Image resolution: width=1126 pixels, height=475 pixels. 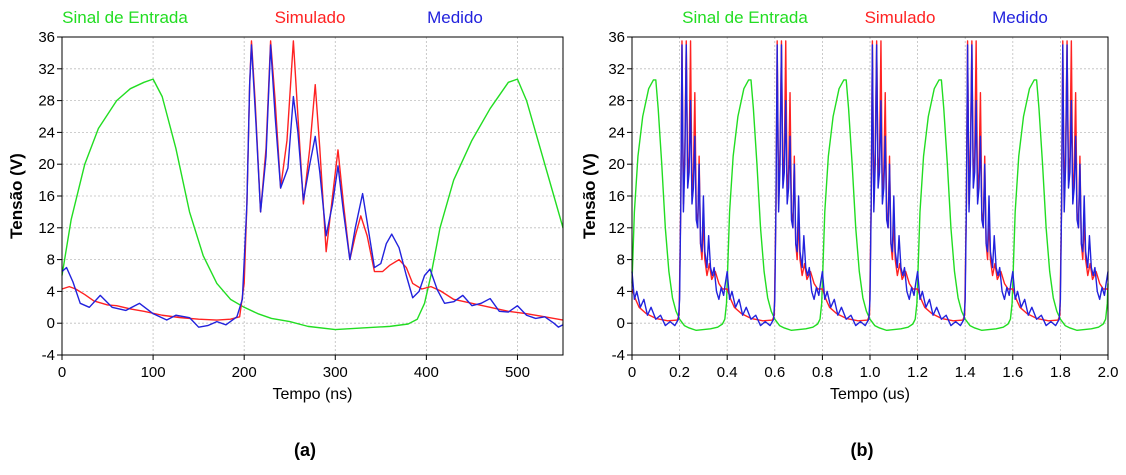 What do you see at coordinates (244, 372) in the screenshot?
I see `x-tick-label: 200` at bounding box center [244, 372].